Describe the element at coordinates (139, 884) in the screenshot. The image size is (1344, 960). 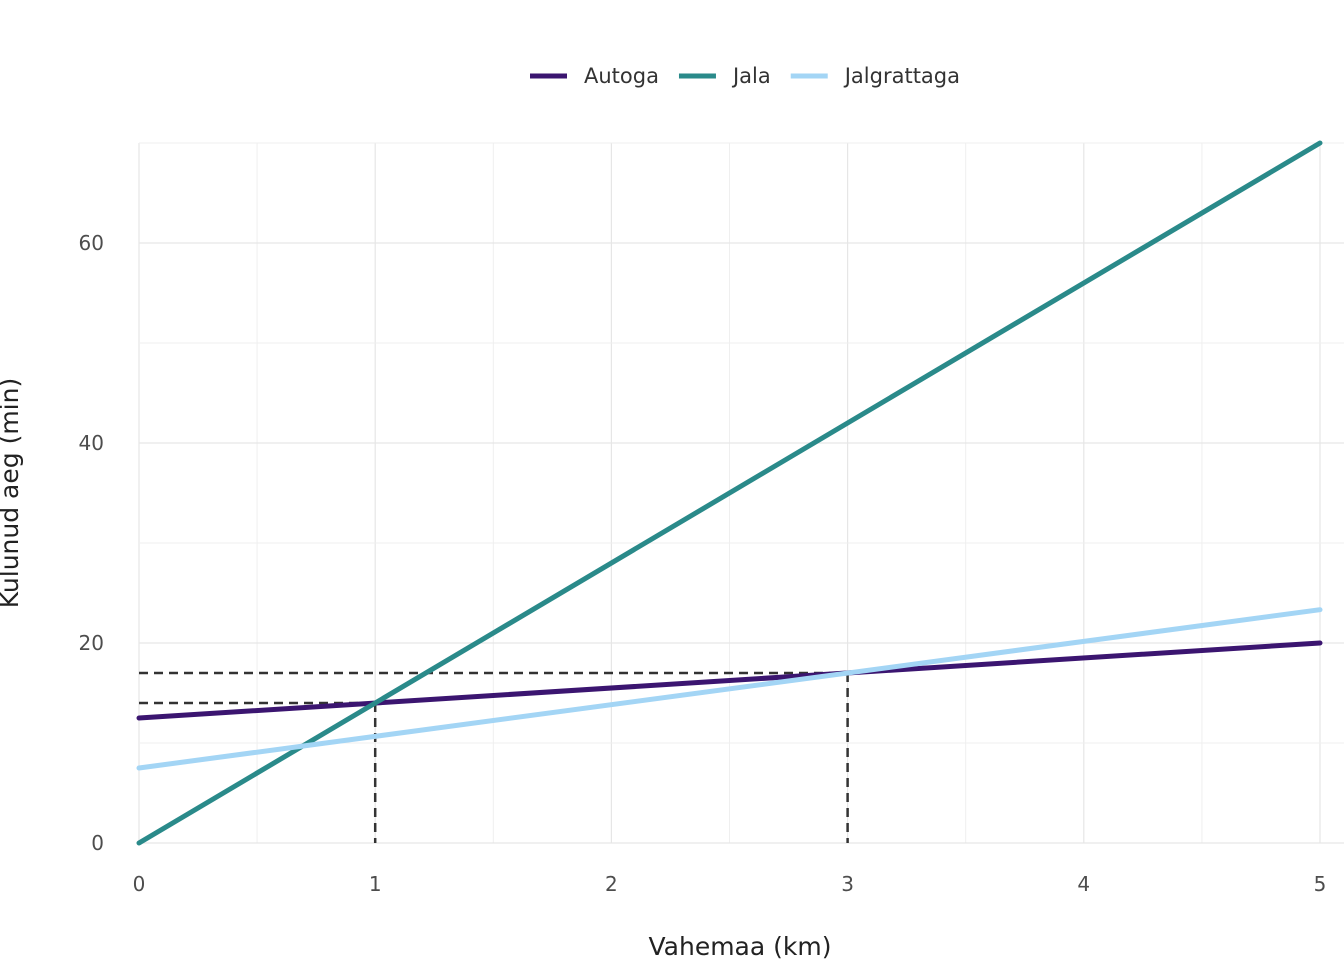
I see `x-tick-label: 0` at that location.